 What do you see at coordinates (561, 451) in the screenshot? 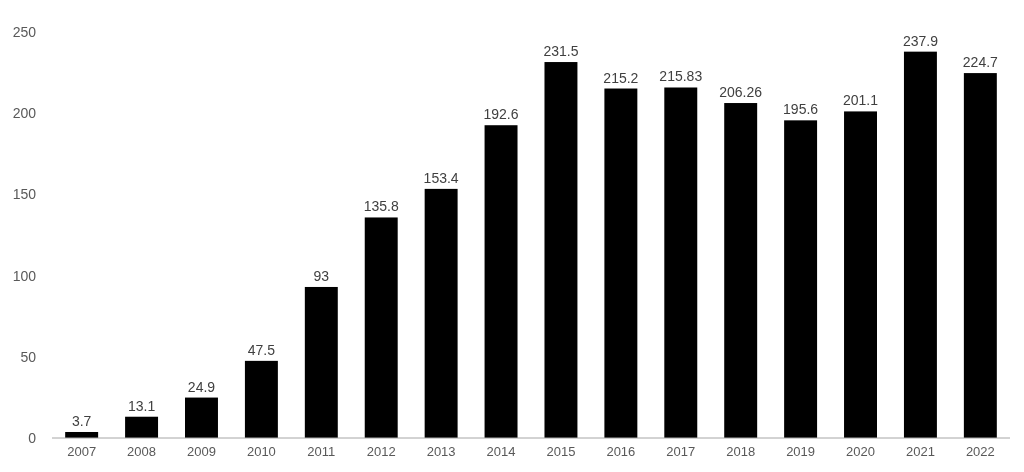
I see `x-tick-label: 2015` at bounding box center [561, 451].